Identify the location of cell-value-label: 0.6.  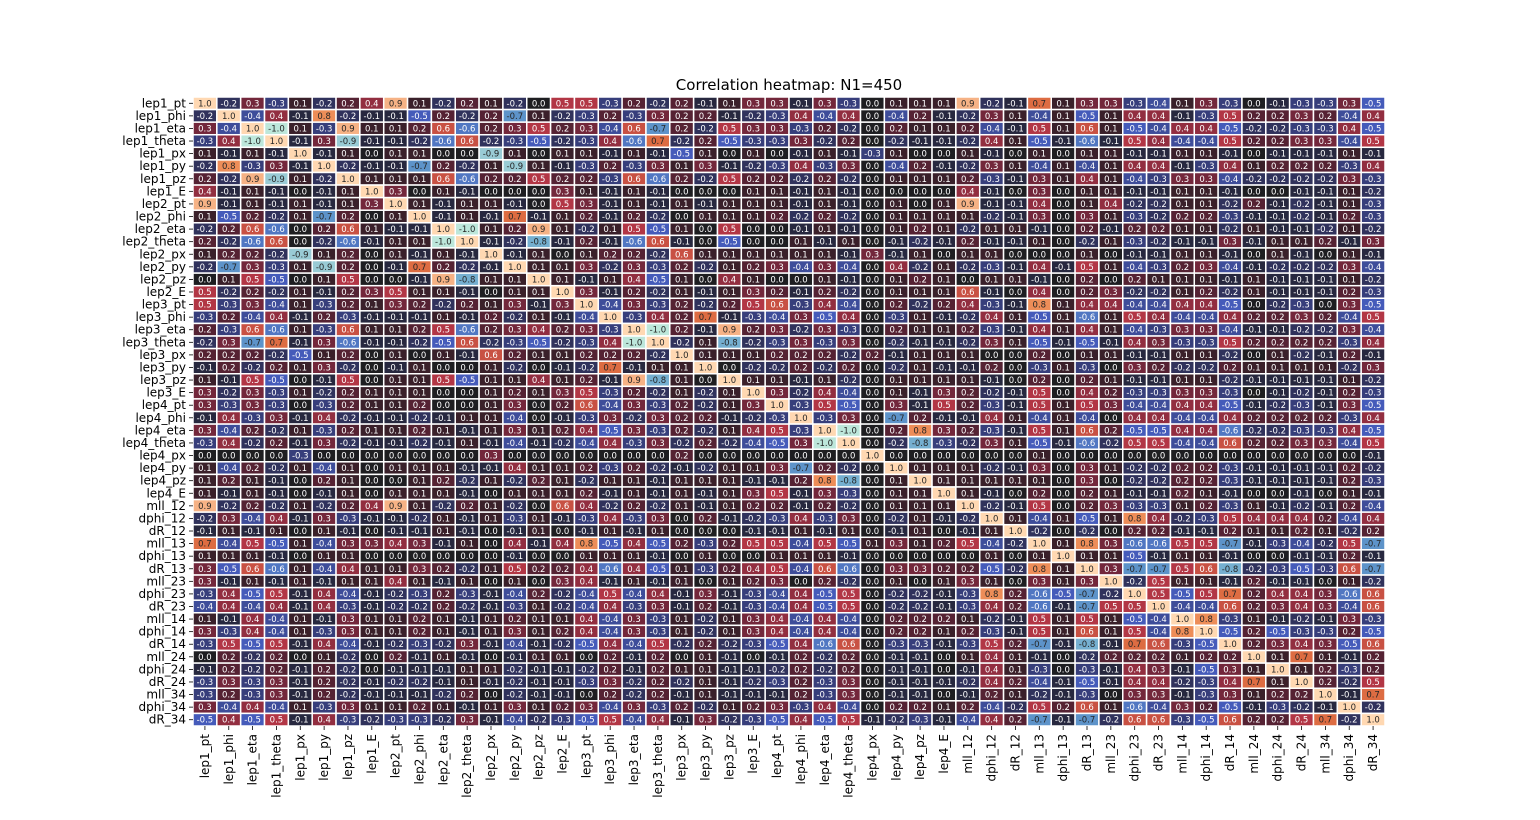
(1087, 633).